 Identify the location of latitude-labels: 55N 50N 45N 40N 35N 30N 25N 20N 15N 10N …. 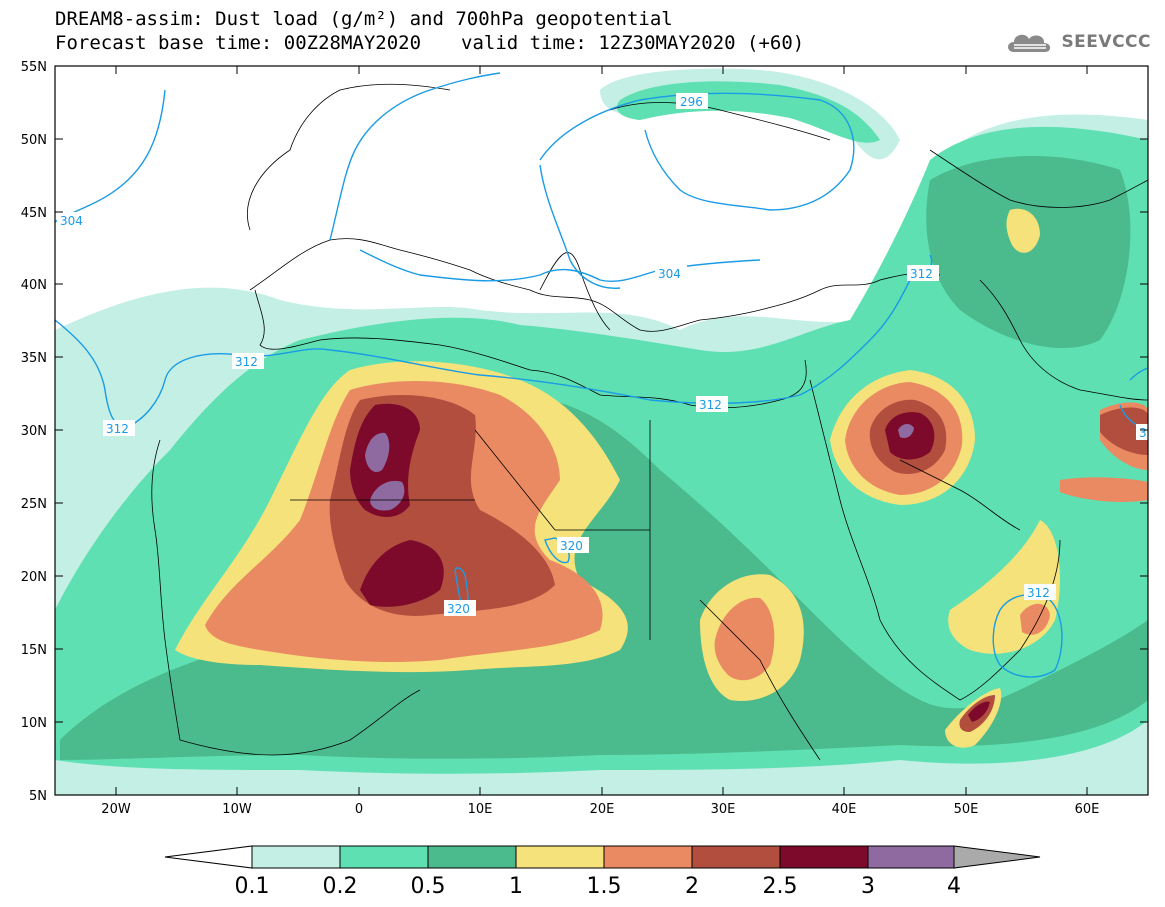
(34, 432).